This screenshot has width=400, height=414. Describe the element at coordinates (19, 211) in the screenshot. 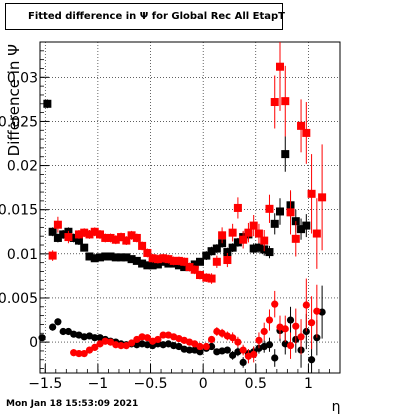

I see `y-tick-label: 0.015` at that location.